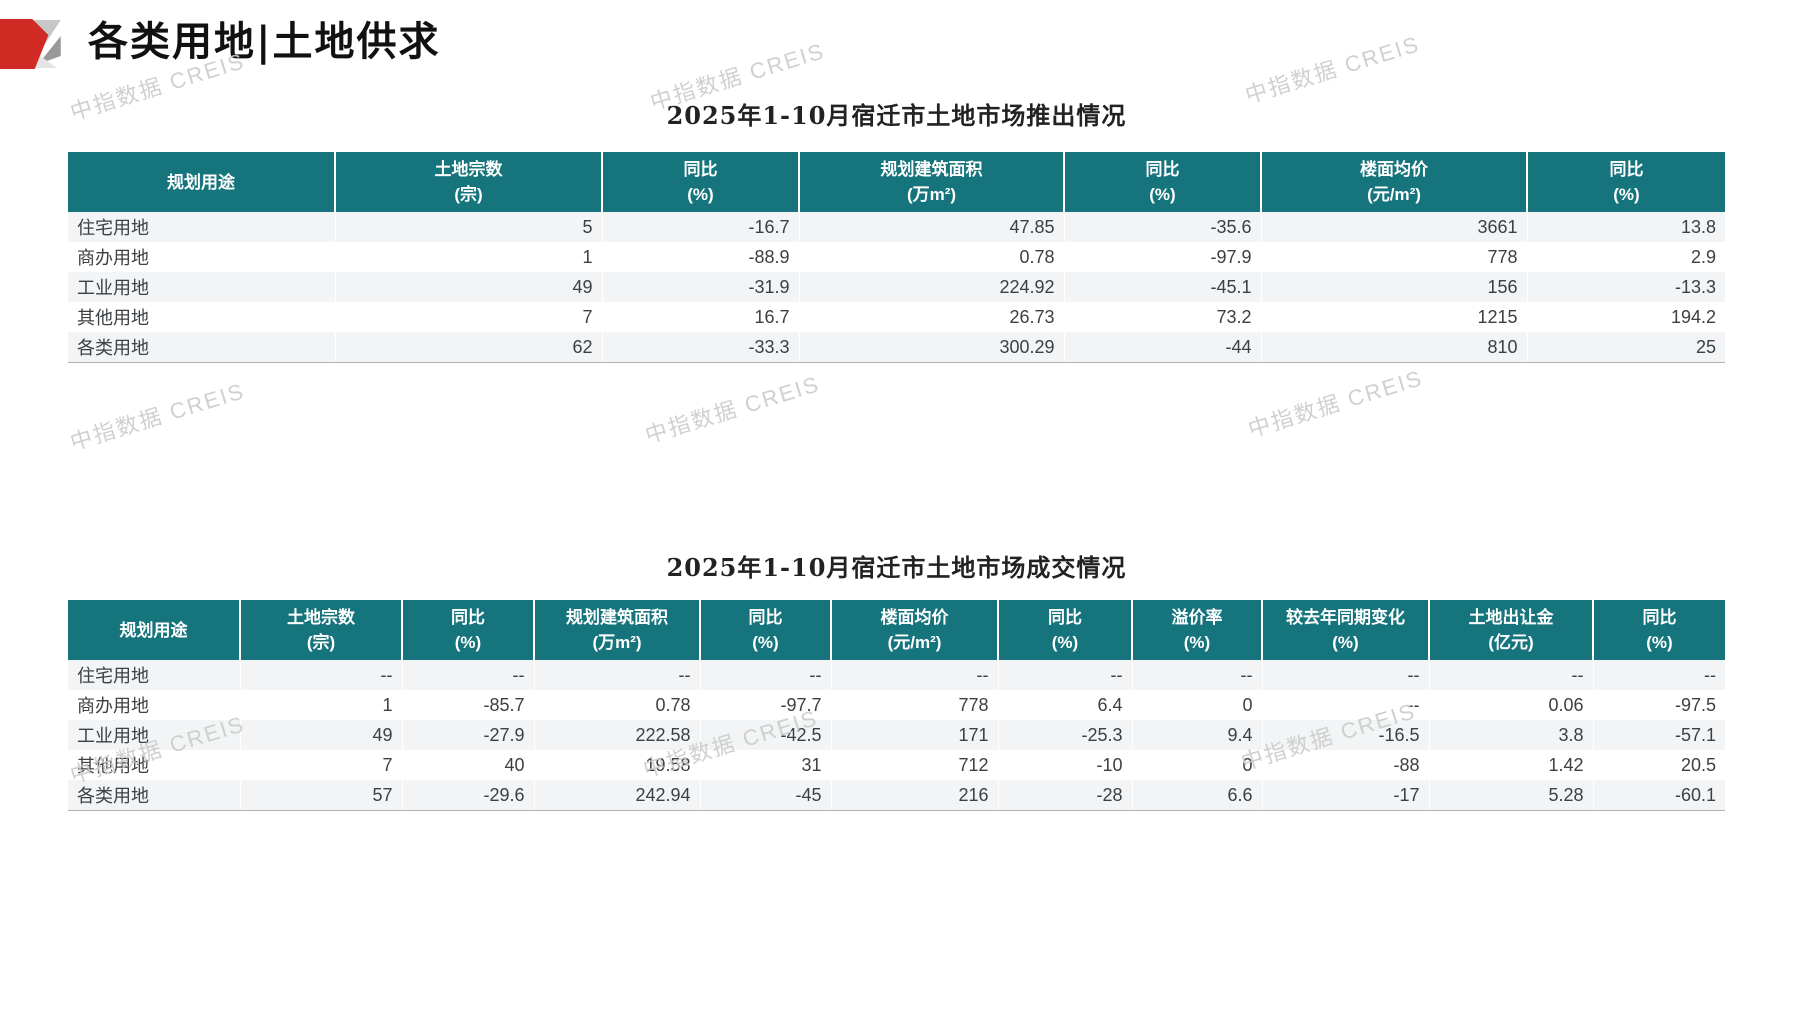 The width and height of the screenshot is (1797, 1010). I want to click on value-cell: -88.9, so click(700, 257).